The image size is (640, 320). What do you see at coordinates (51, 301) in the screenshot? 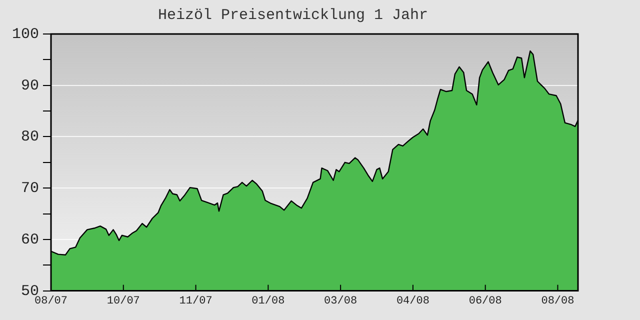
I see `x-tick-label: 08/07` at bounding box center [51, 301].